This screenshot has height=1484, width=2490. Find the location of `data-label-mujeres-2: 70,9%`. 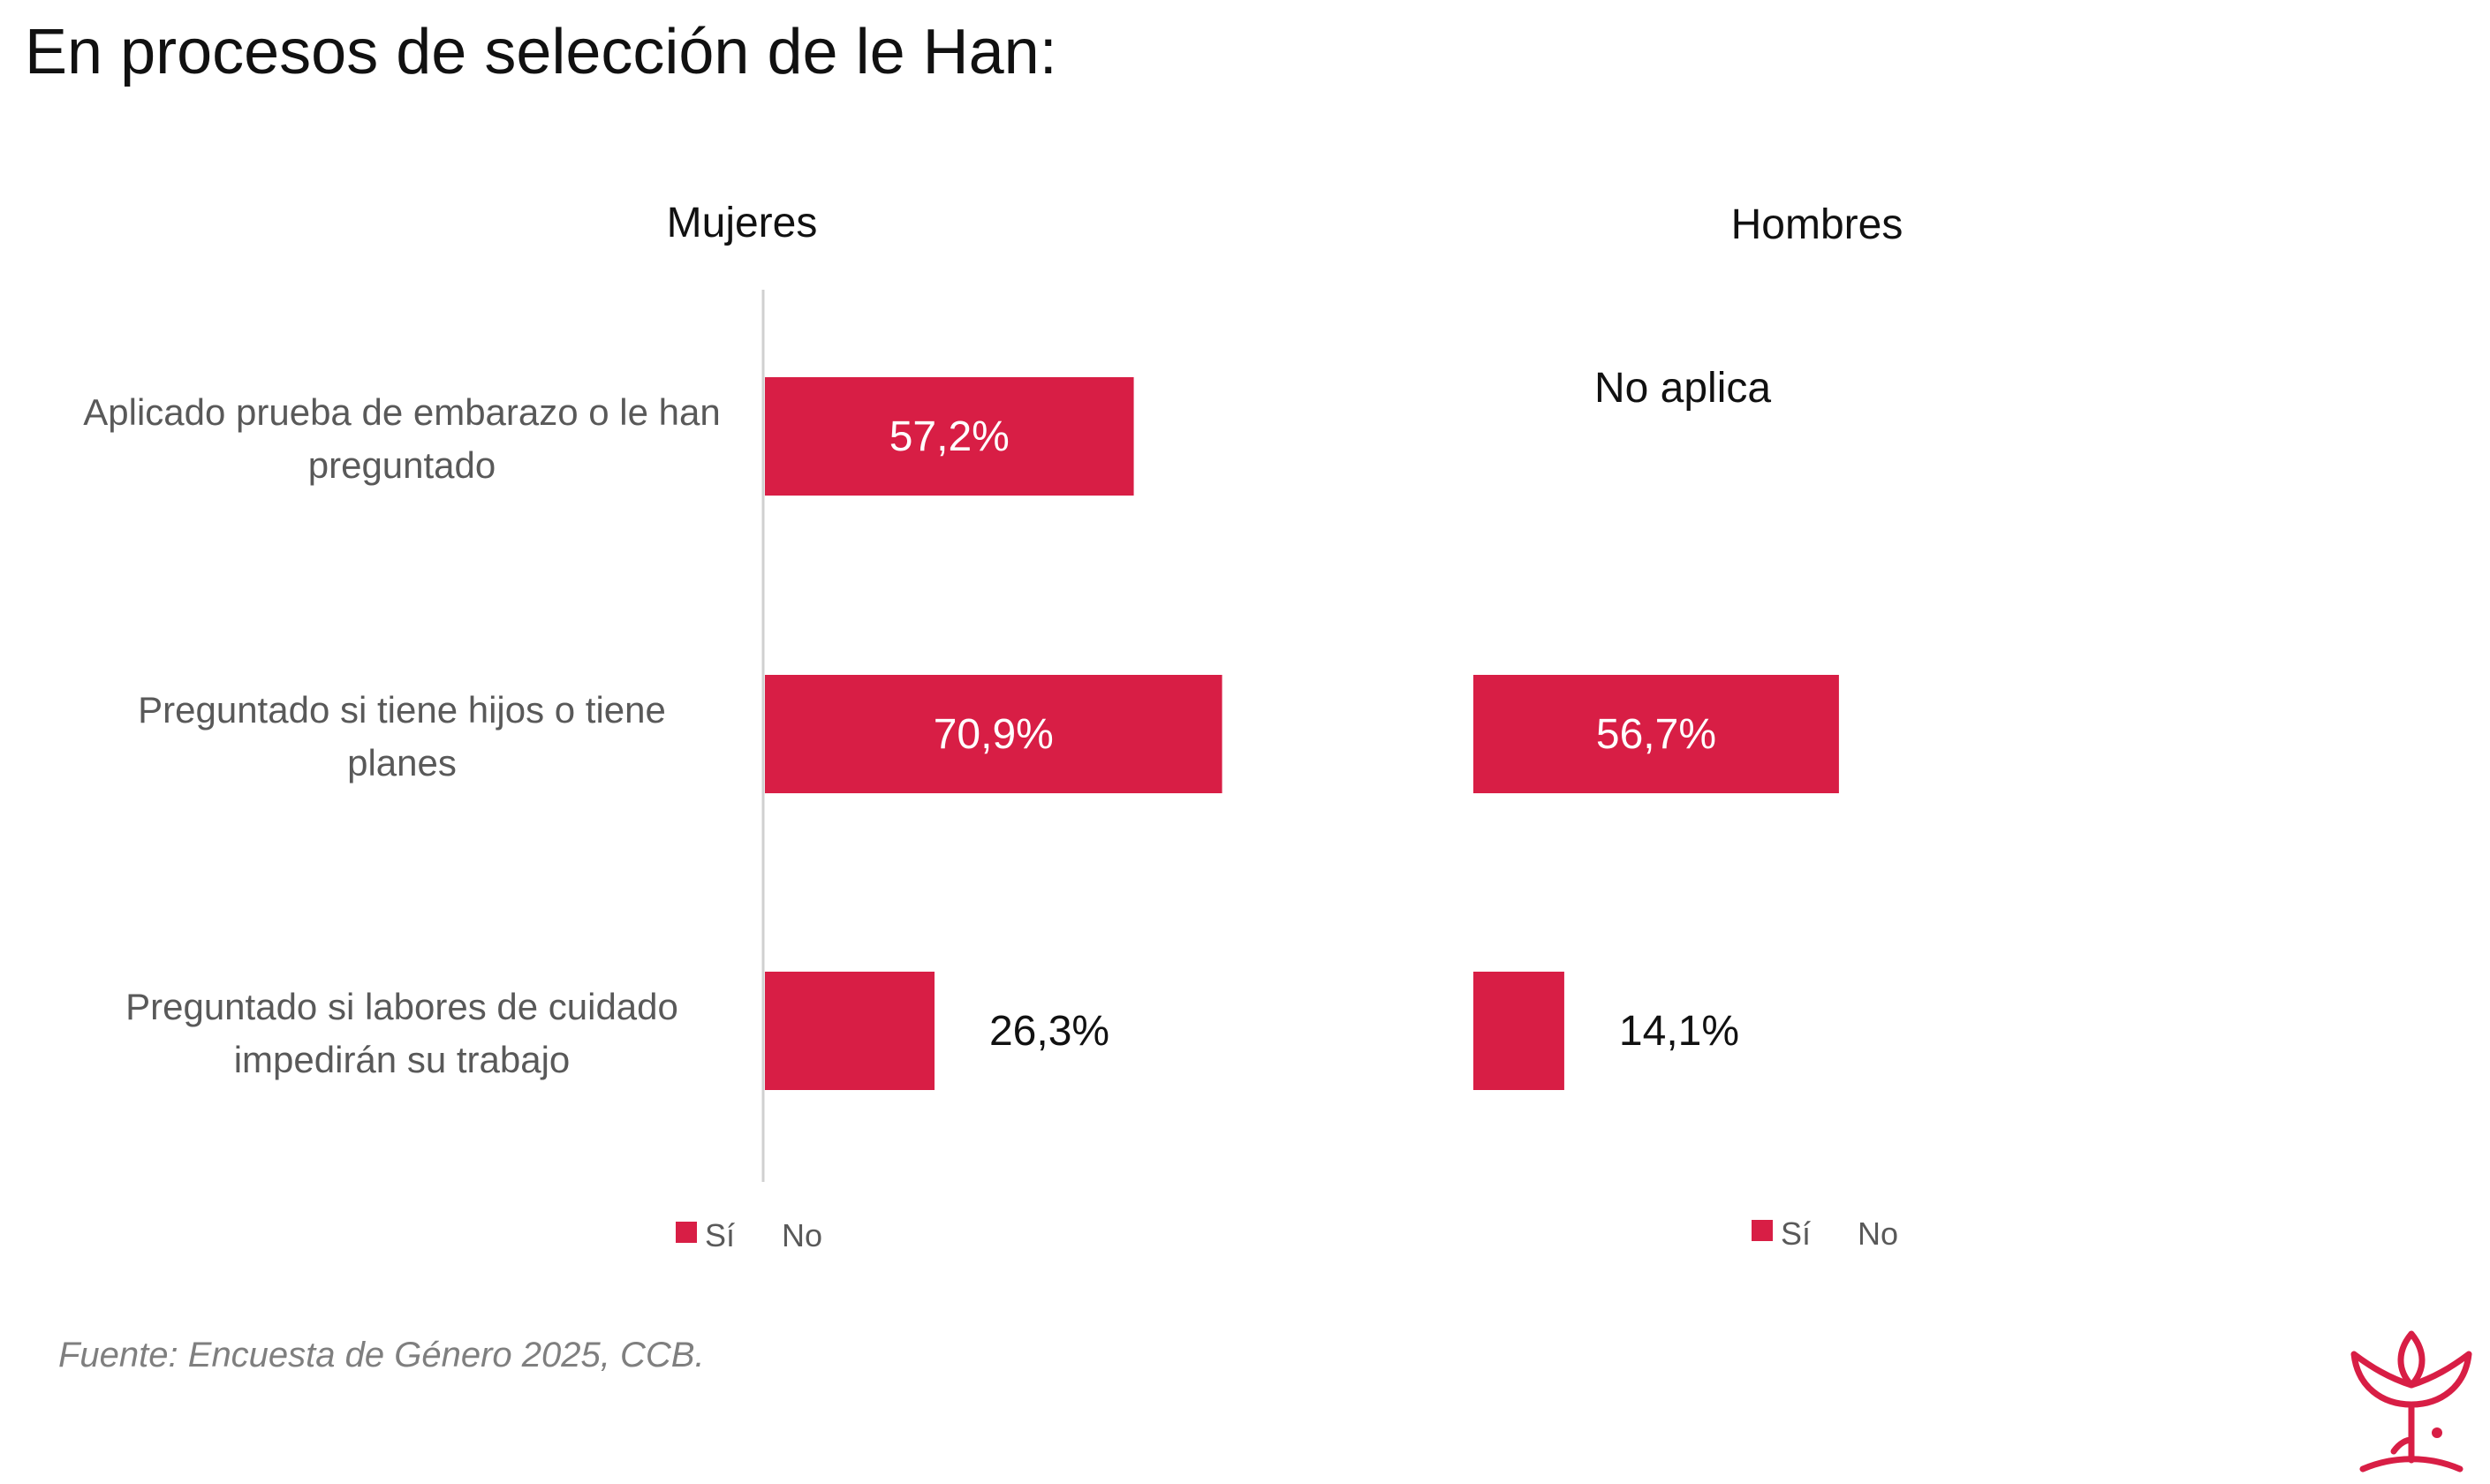

data-label-mujeres-2: 70,9% is located at coordinates (994, 734).